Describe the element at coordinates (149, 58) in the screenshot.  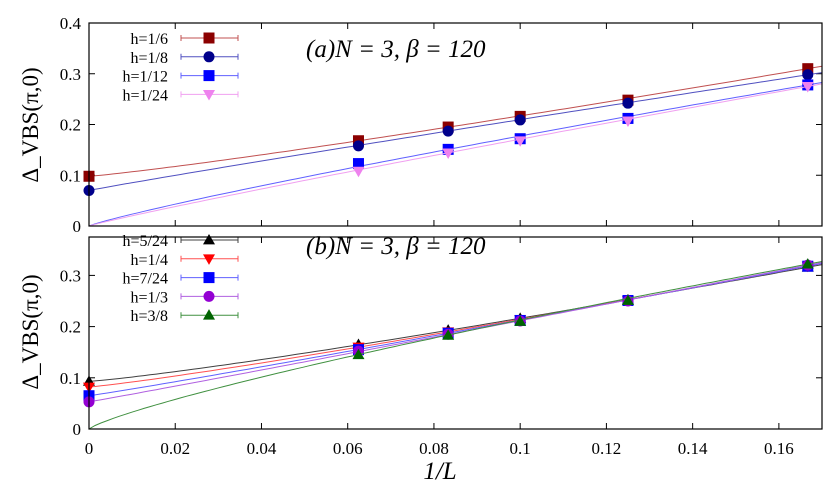
I see `legend-label: h=1/8` at that location.